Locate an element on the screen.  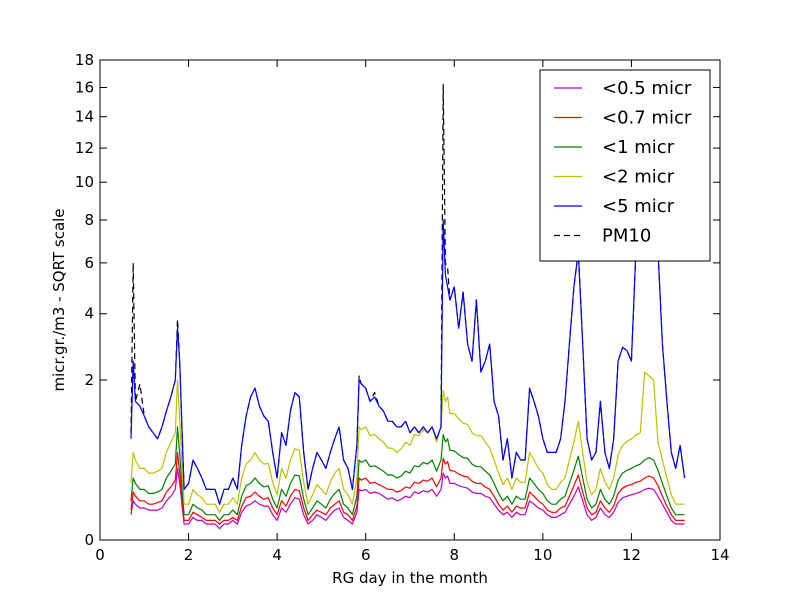
x-tick-label: 4 is located at coordinates (277, 555).